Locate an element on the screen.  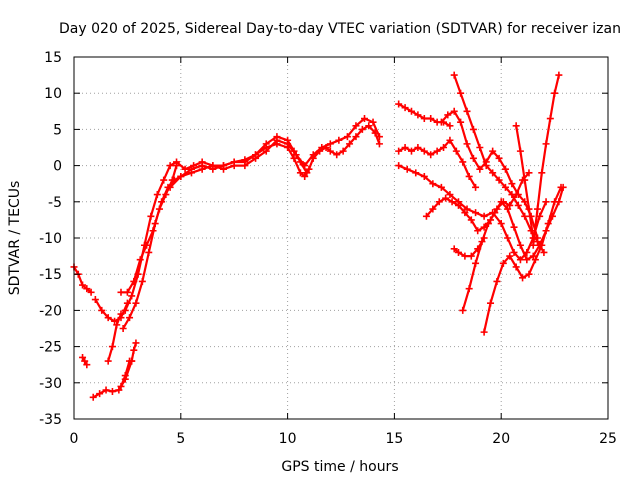
y-tick-label: 10 is located at coordinates (53, 94).